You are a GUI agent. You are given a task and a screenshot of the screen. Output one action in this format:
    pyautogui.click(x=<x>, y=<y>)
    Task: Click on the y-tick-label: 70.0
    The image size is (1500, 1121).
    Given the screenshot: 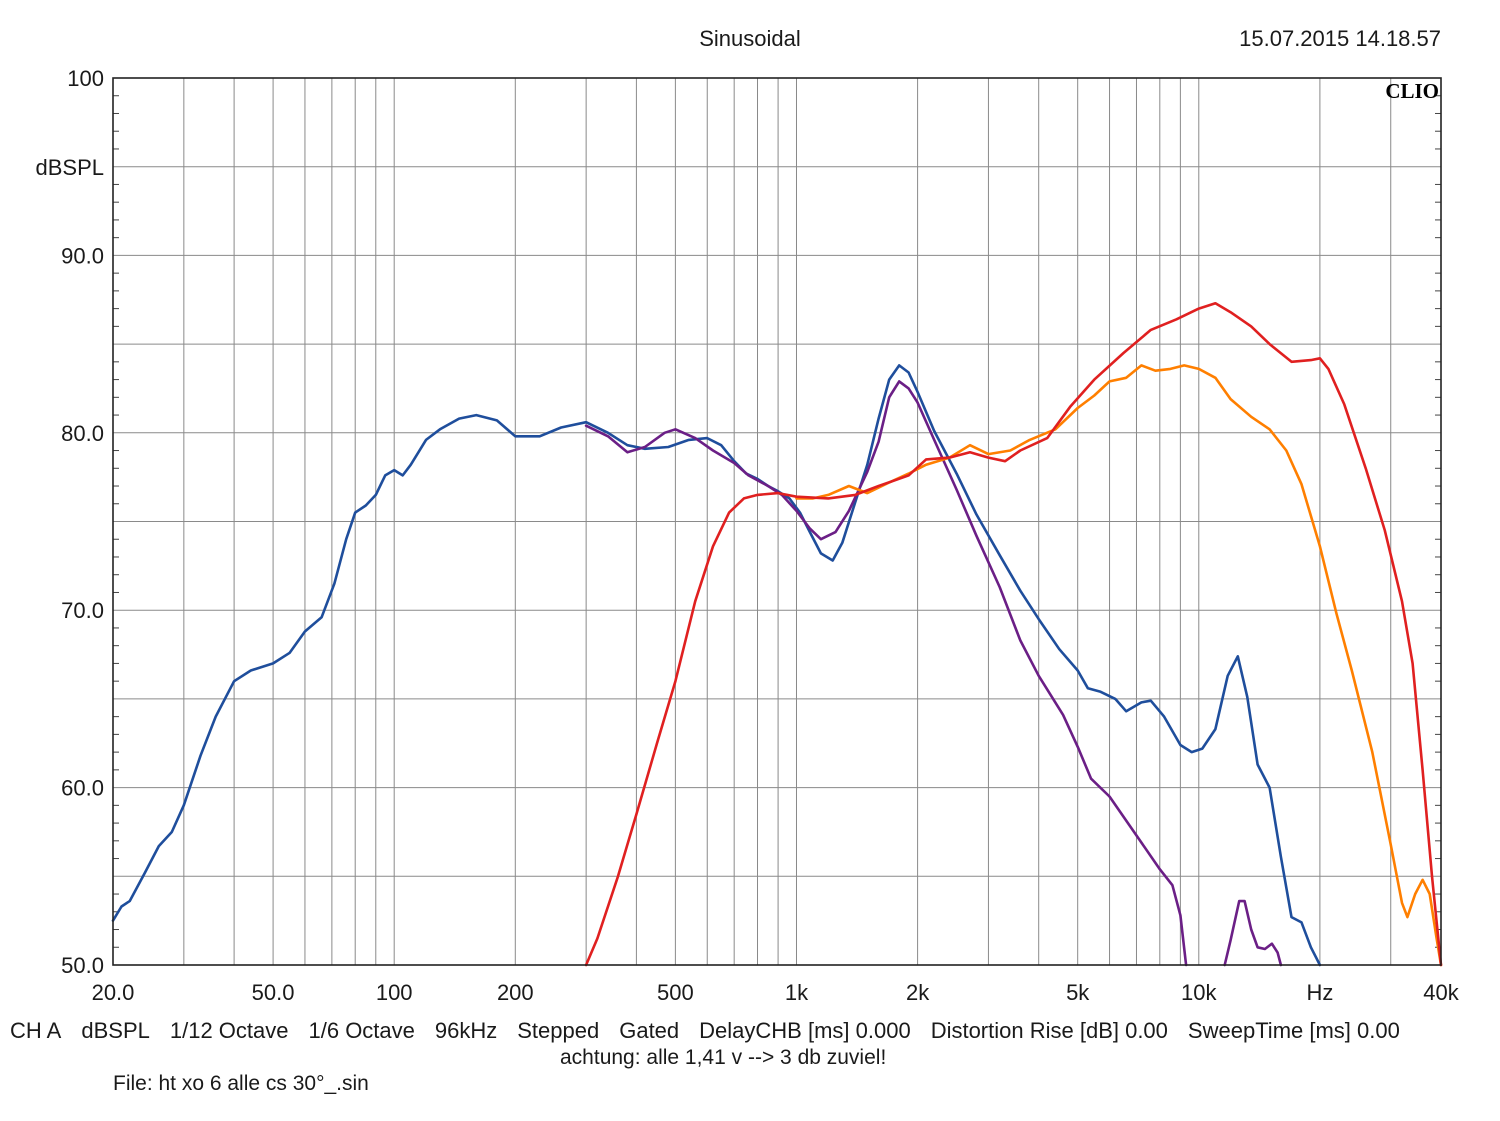 What is the action you would take?
    pyautogui.click(x=82, y=610)
    